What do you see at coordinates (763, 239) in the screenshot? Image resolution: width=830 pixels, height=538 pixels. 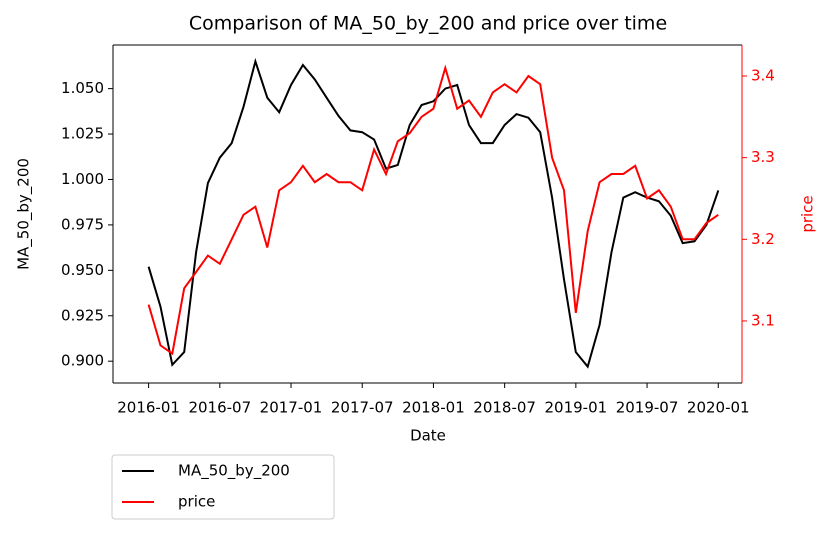 I see `y2-tick-label: 3.2` at bounding box center [763, 239].